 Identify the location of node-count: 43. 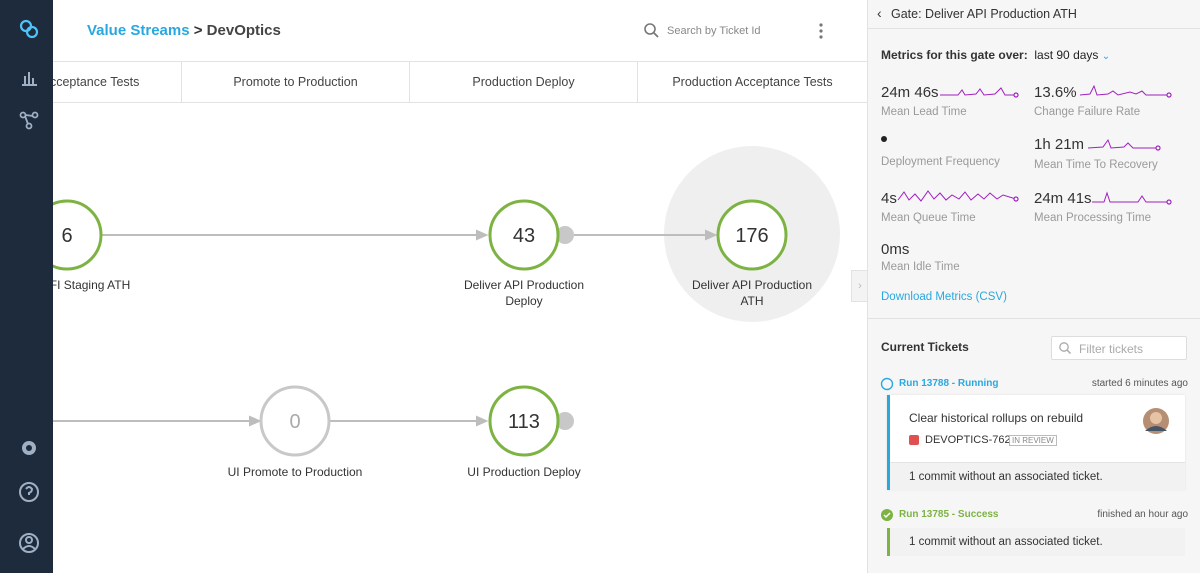
(524, 236).